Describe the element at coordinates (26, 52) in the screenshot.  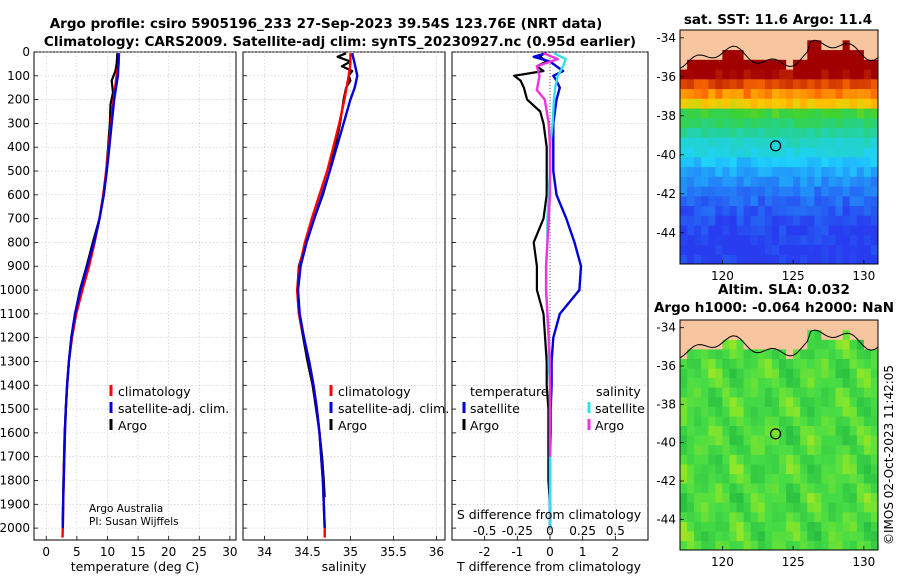
I see `depth-tick-label: 0` at that location.